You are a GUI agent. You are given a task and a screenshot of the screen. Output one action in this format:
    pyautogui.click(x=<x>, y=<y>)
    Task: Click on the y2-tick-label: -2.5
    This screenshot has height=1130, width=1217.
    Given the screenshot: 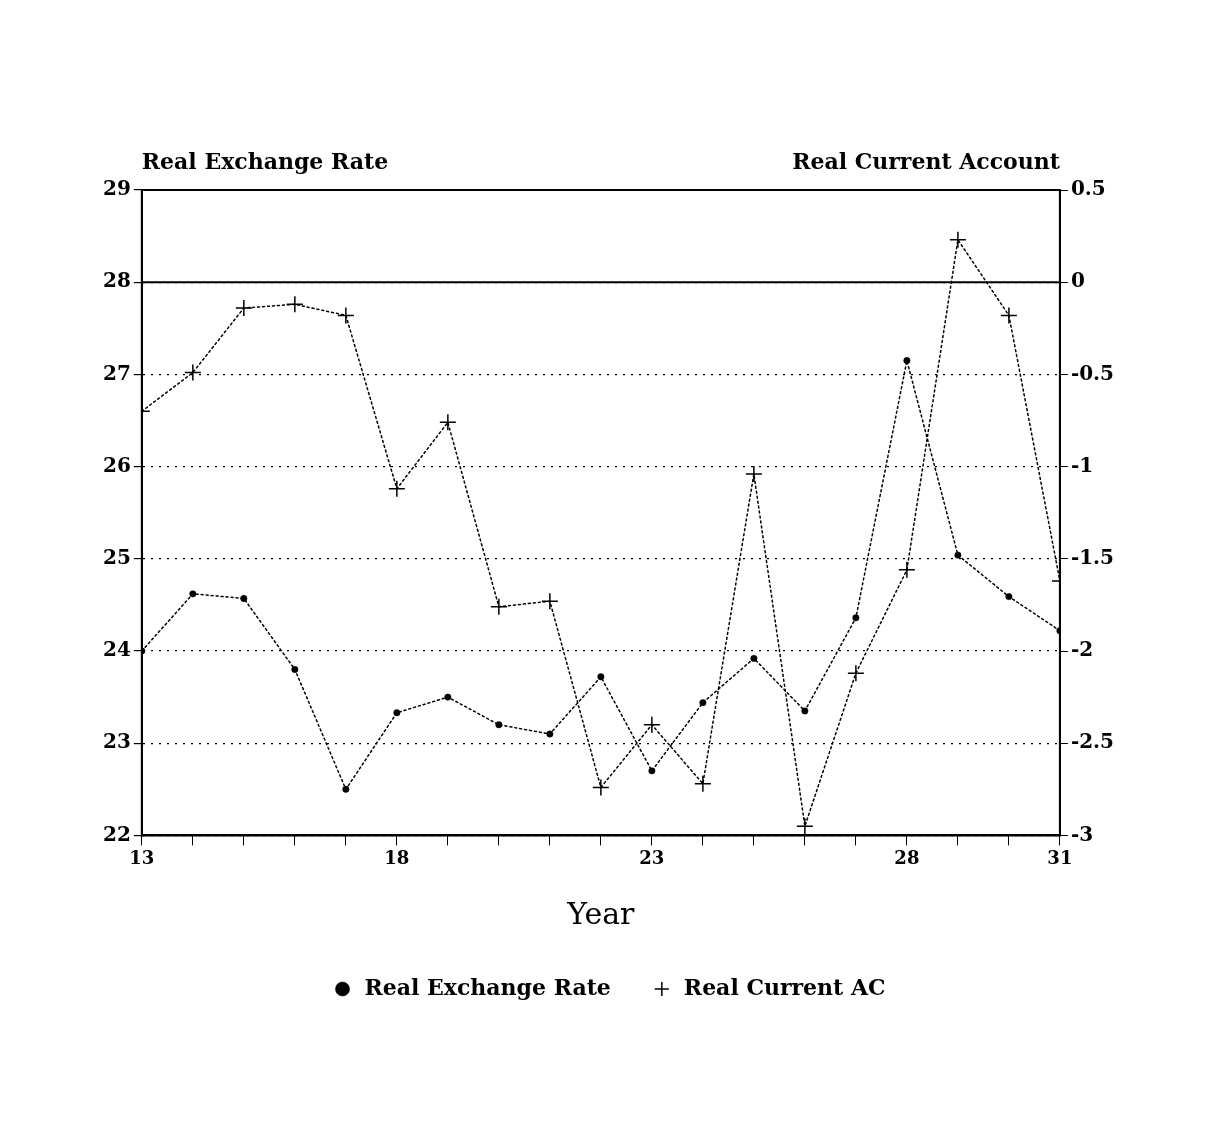 What is the action you would take?
    pyautogui.click(x=1092, y=741)
    